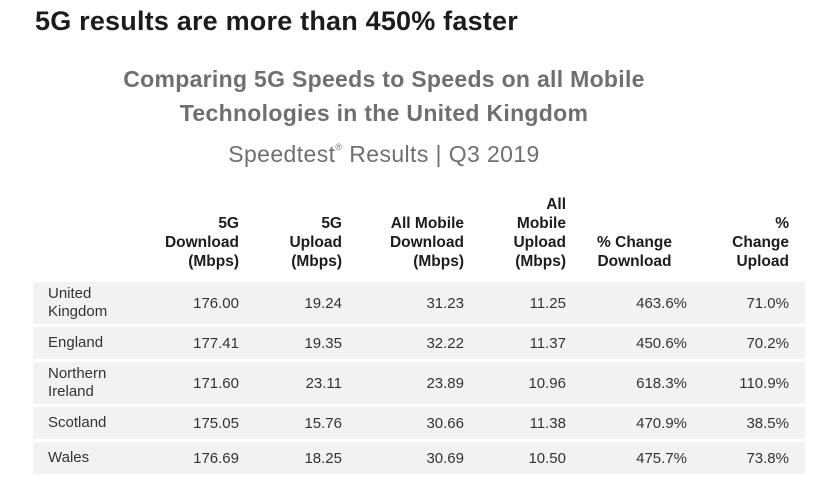  I want to click on value-cell: 30.69, so click(419, 458).